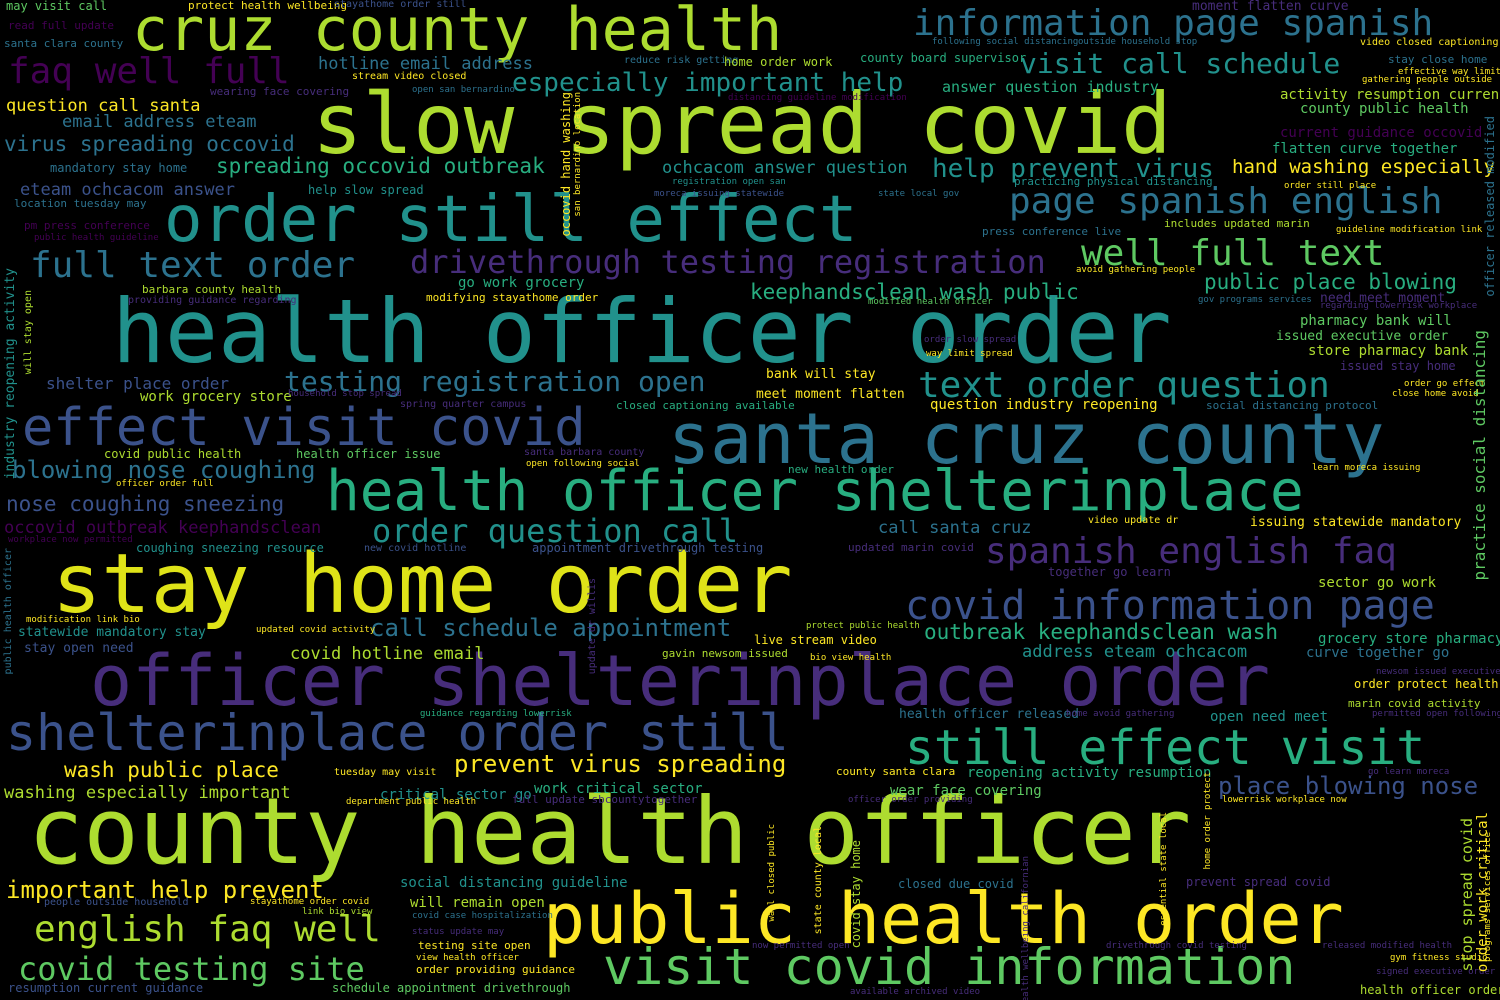  Describe the element at coordinates (1330, 282) in the screenshot. I see `word: public place blowing` at that location.